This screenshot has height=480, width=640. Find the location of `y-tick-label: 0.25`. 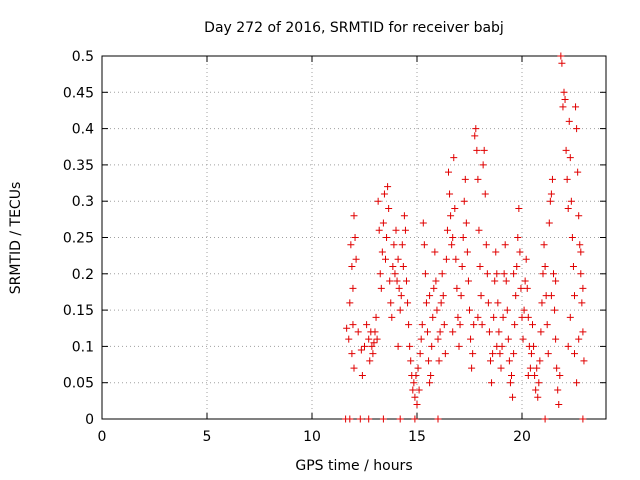

y-tick-label: 0.25 is located at coordinates (78, 239).